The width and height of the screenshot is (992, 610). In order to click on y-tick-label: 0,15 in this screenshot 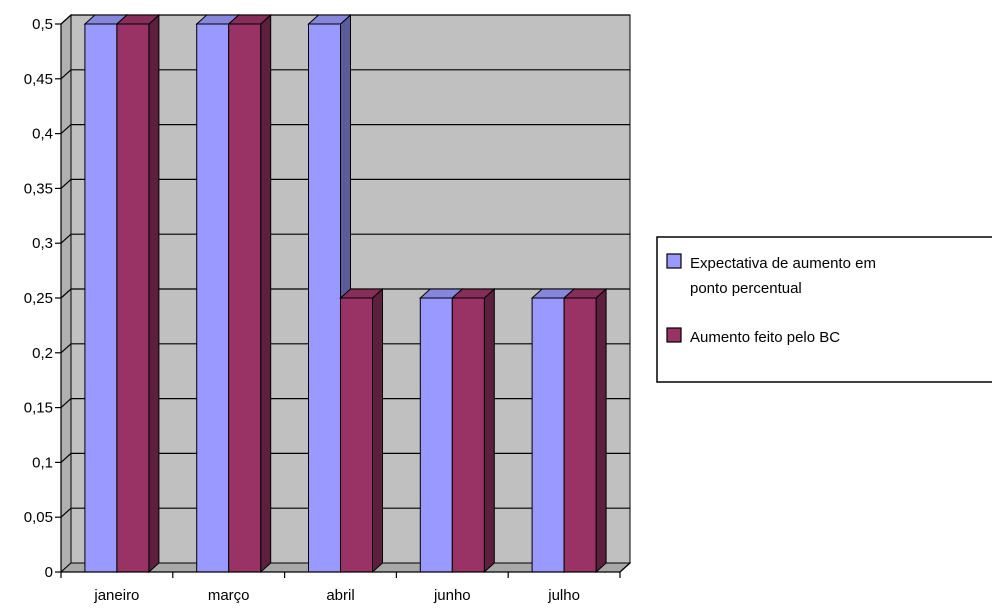, I will do `click(38, 408)`.